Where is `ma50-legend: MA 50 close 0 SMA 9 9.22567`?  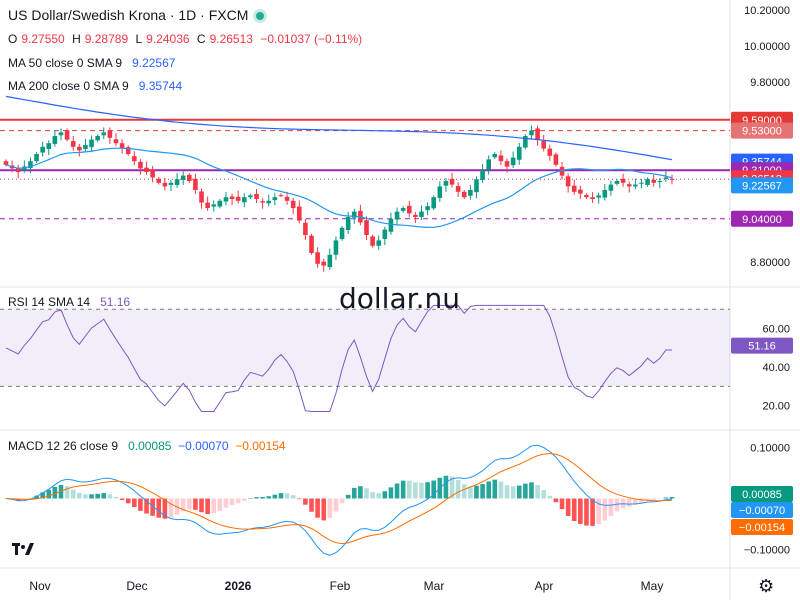 ma50-legend: MA 50 close 0 SMA 9 9.22567 is located at coordinates (91, 63).